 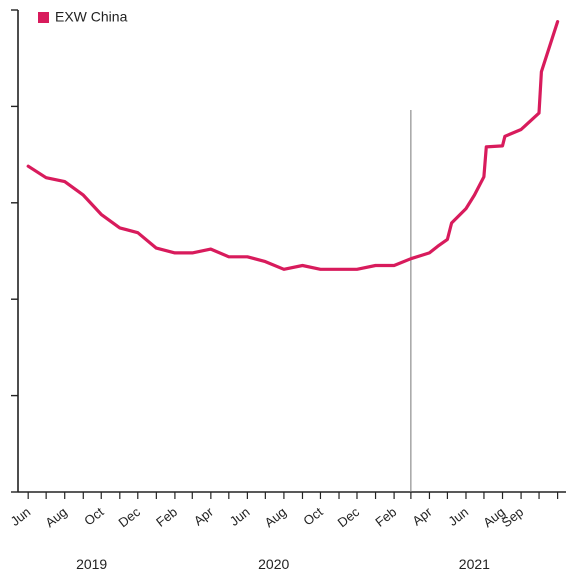 I want to click on legend-swatch, so click(x=43, y=17).